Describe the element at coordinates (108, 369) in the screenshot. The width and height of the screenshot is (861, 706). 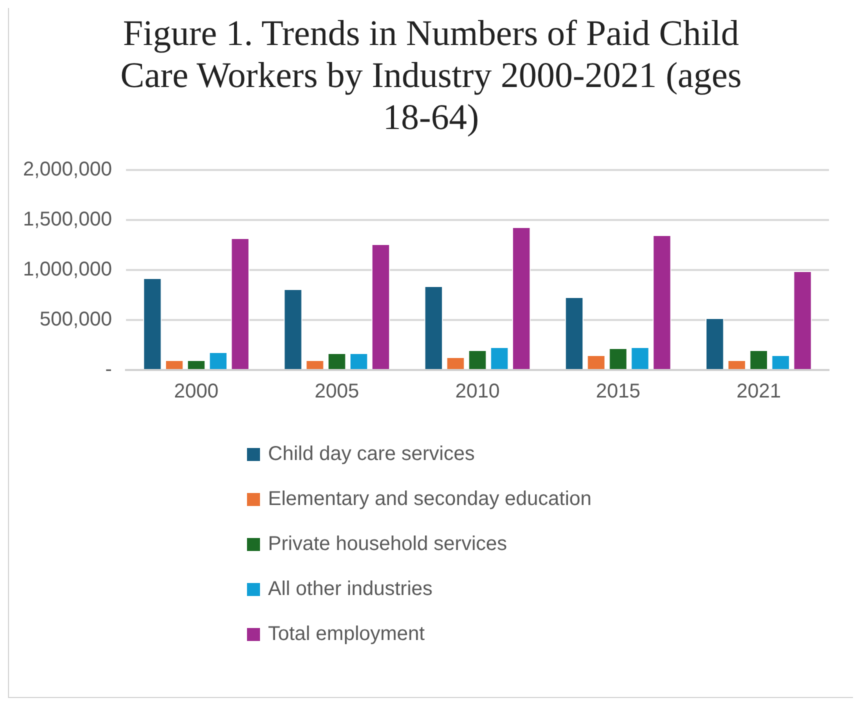
I see `y-tick-label: -` at that location.